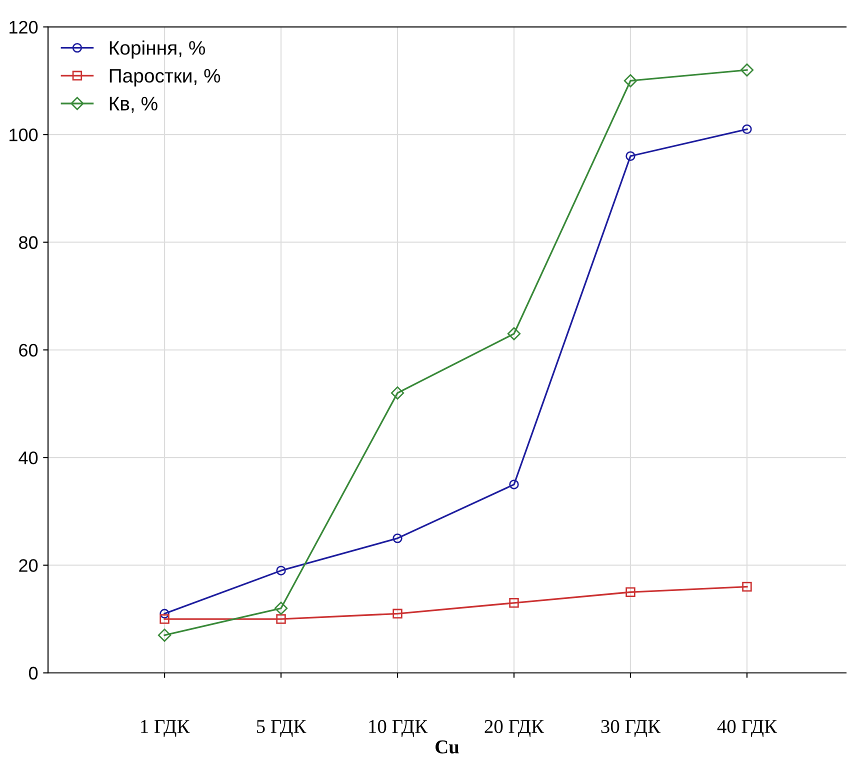 This screenshot has height=769, width=858. What do you see at coordinates (747, 729) in the screenshot?
I see `x-tick-label: 40 ГДК` at bounding box center [747, 729].